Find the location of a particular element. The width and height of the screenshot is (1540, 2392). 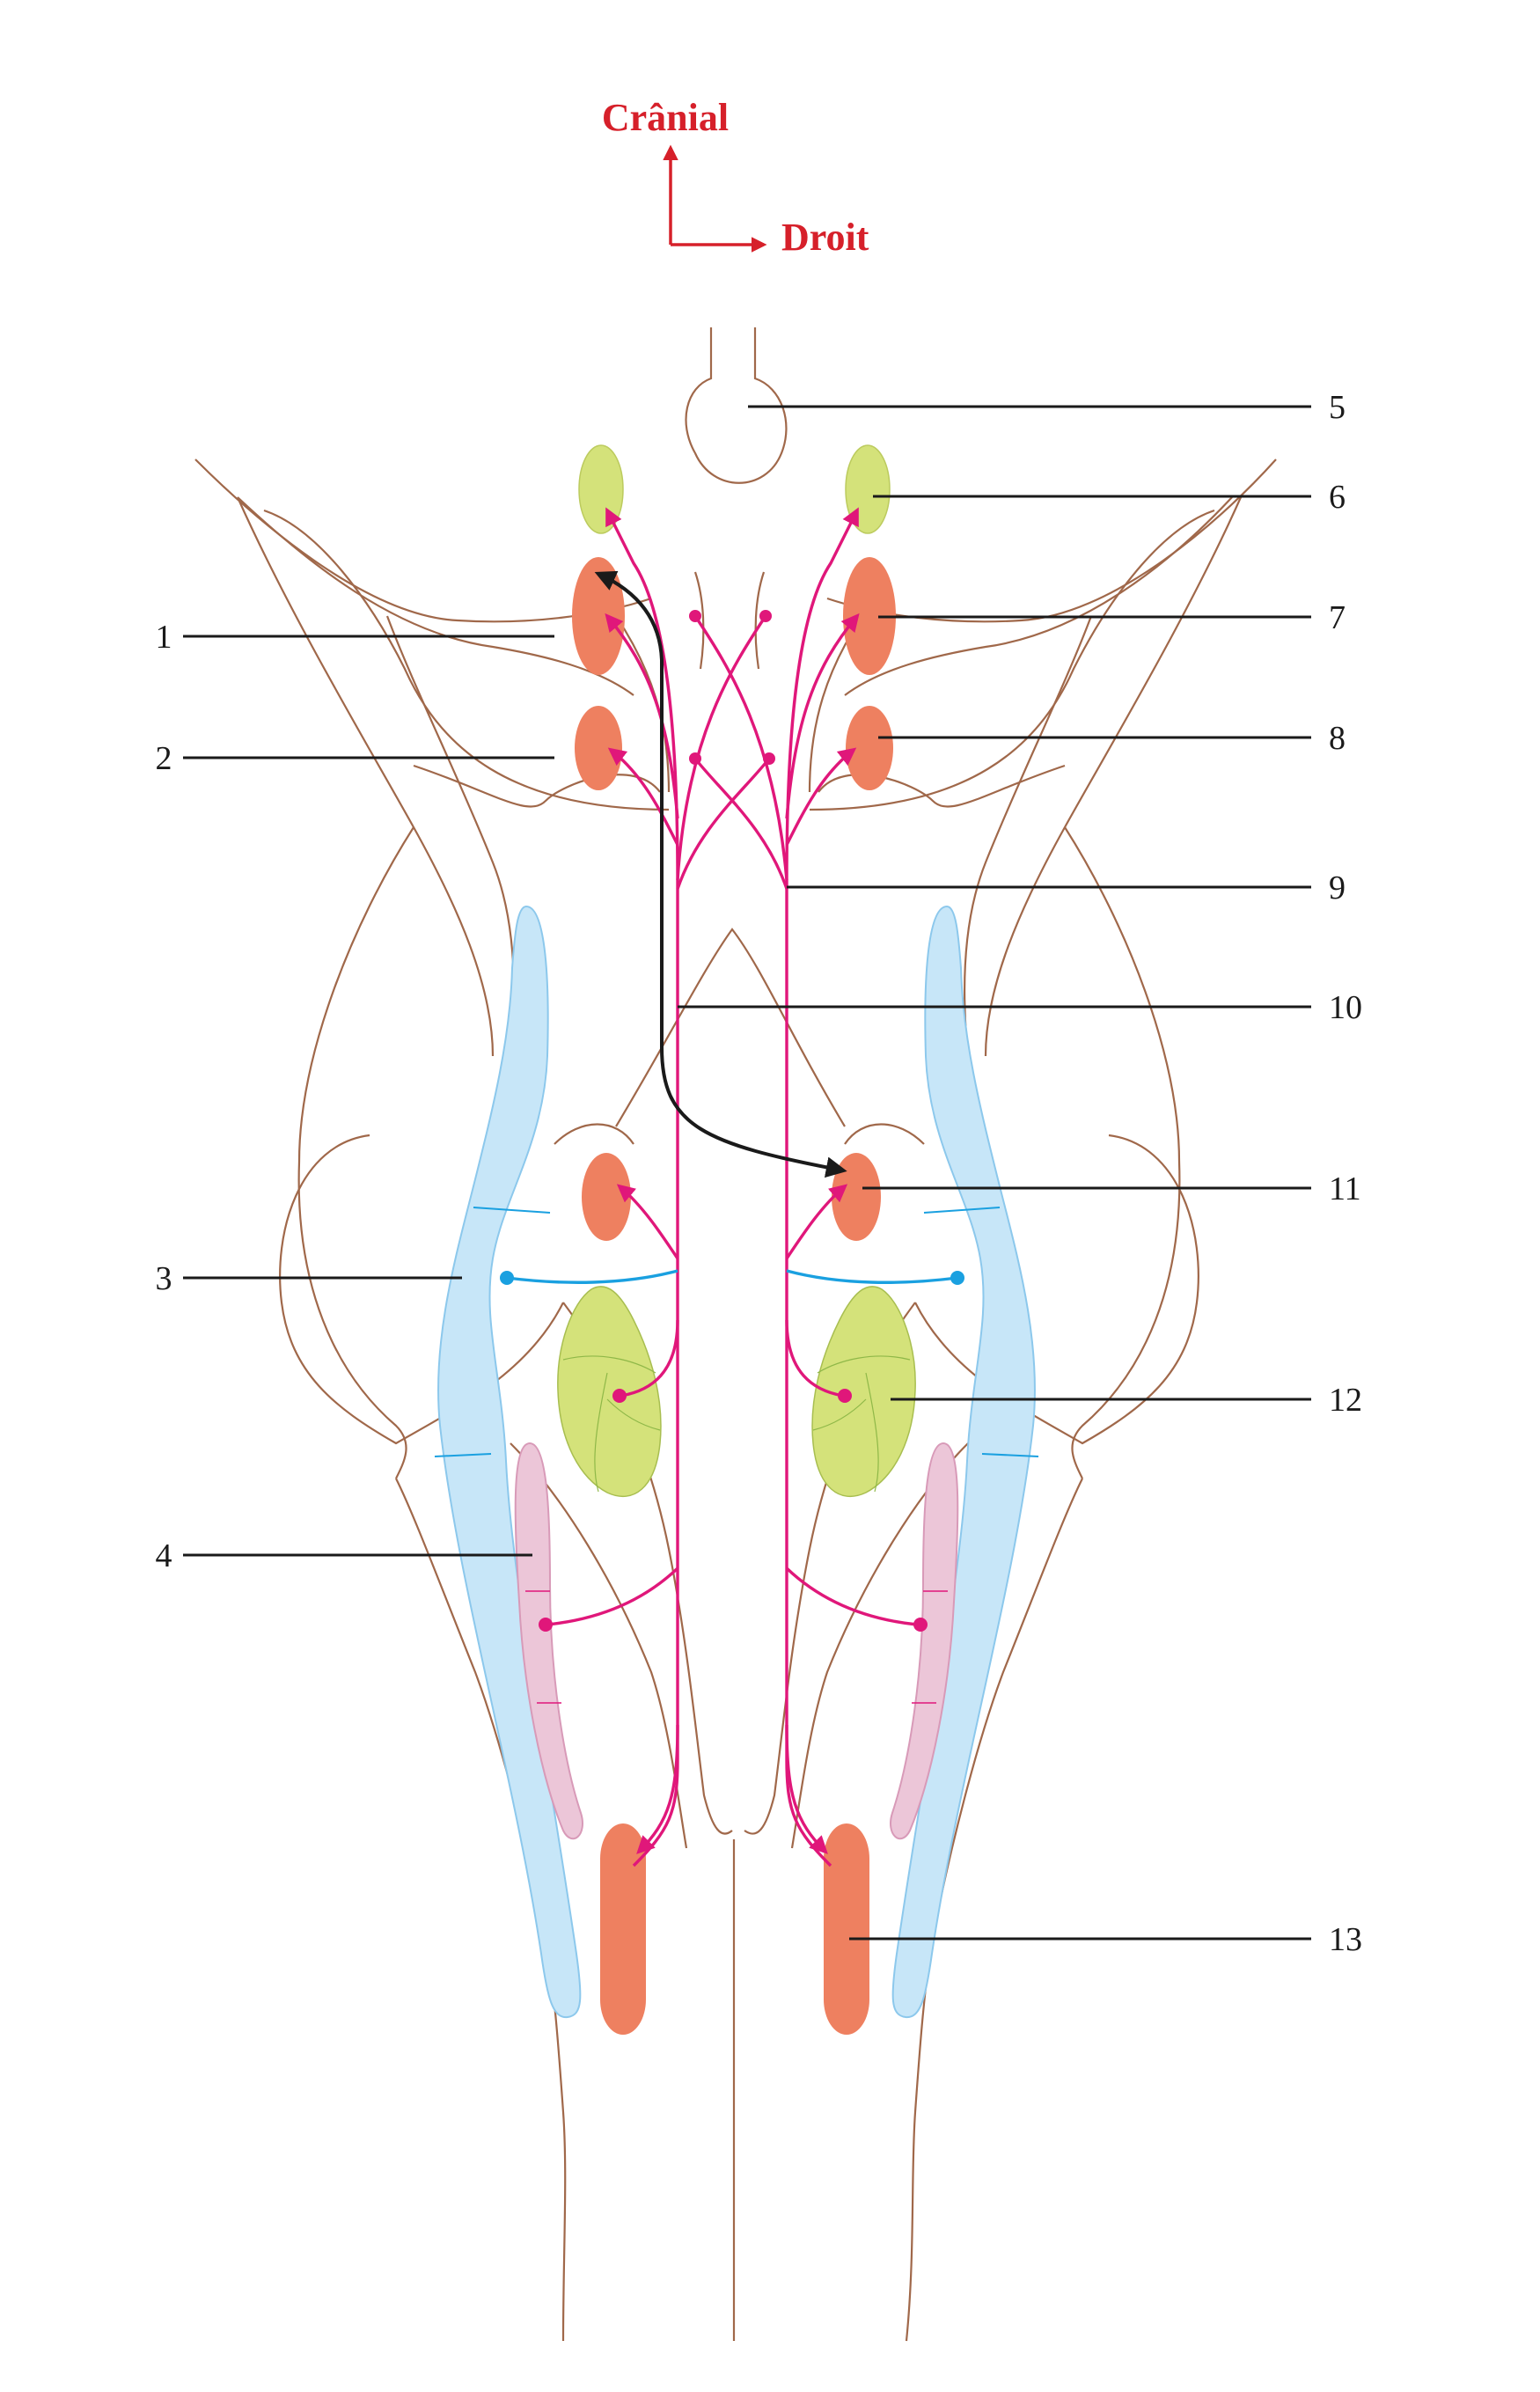

right-pink-column is located at coordinates (925, 1641).